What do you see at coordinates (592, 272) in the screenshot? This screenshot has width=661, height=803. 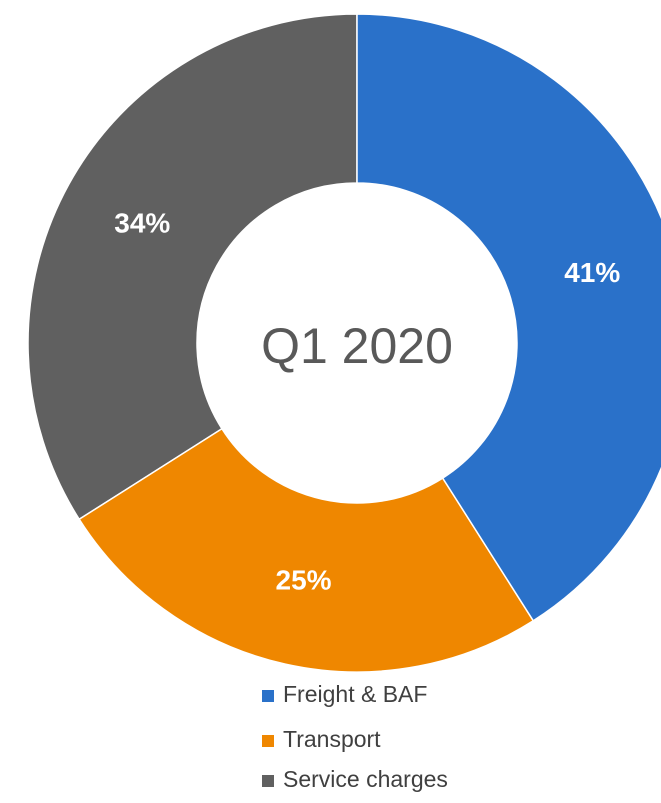 I see `data-label: 41%` at bounding box center [592, 272].